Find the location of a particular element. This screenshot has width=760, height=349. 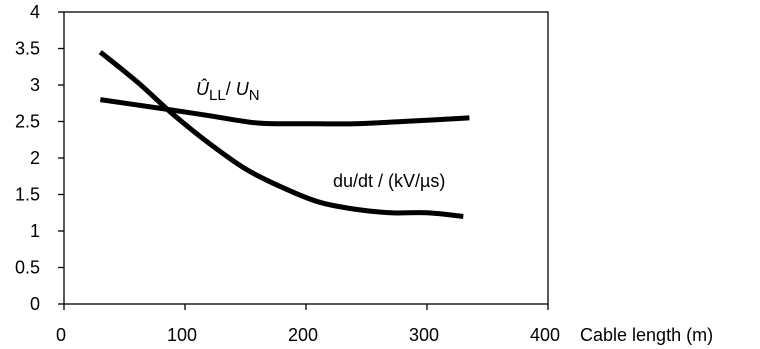

y-axis: 0 0.5 1 1.5 2 2.5 3 3.5 4 is located at coordinates (39, 158).